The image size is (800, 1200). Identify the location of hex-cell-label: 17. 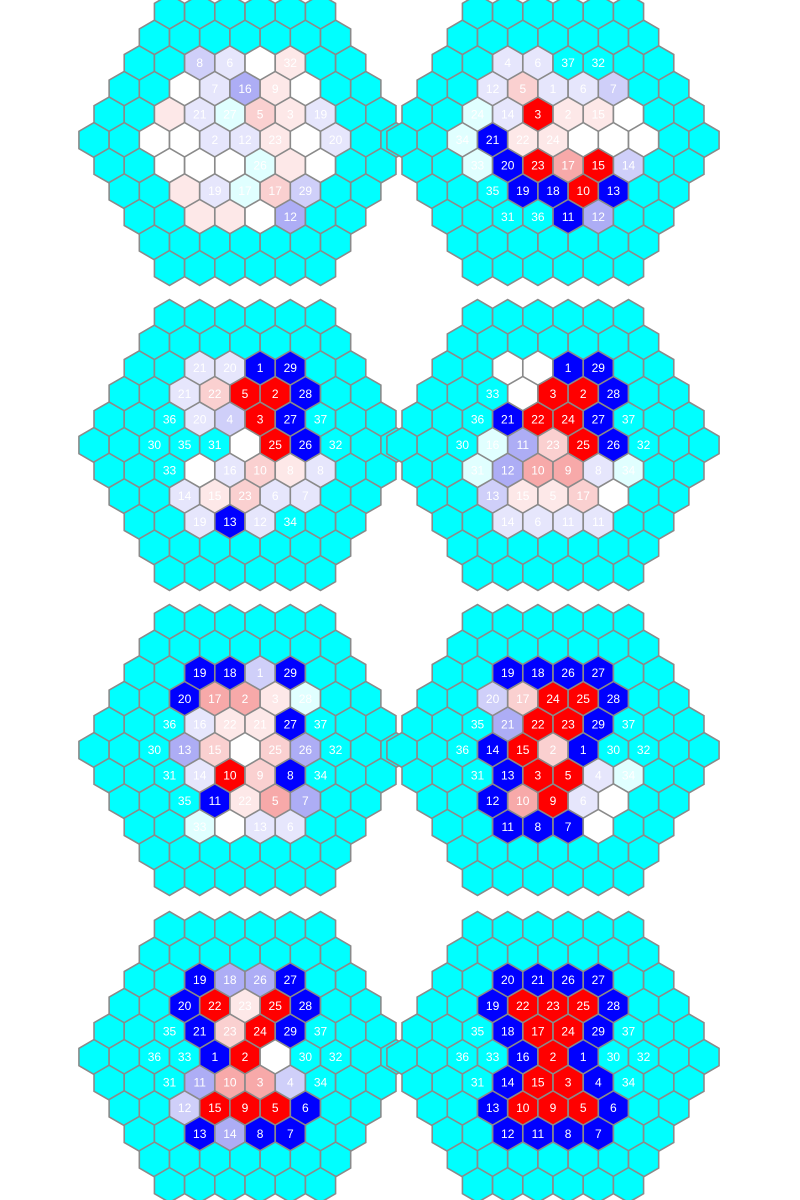
(523, 699).